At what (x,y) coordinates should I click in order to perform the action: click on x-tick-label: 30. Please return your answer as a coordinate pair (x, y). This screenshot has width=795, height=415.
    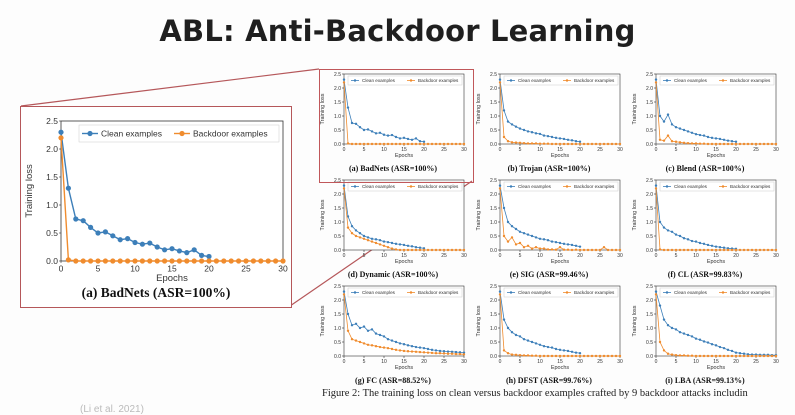
    Looking at the image, I should click on (464, 150).